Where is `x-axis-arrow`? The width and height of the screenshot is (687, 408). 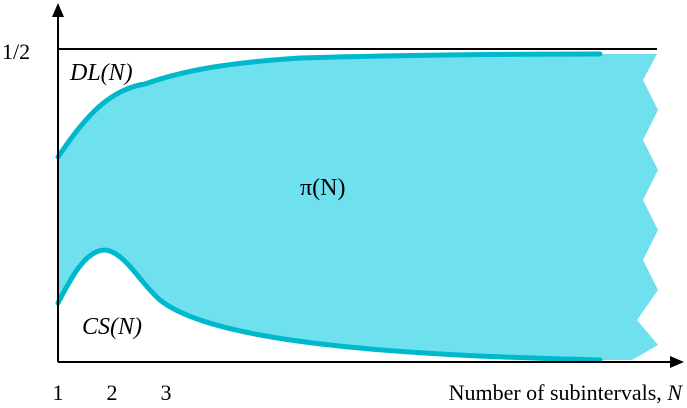
x-axis-arrow is located at coordinates (677, 362).